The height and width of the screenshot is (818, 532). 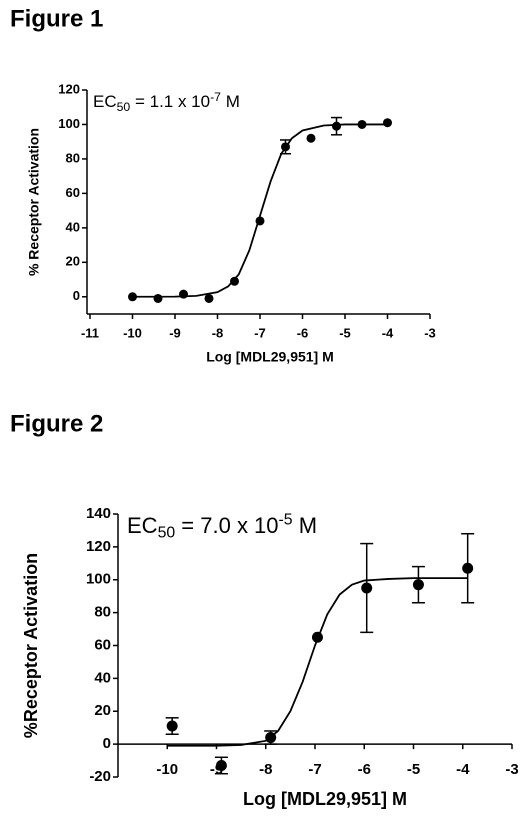 I want to click on annotation-part: = 7.0 x 10, so click(x=226, y=525).